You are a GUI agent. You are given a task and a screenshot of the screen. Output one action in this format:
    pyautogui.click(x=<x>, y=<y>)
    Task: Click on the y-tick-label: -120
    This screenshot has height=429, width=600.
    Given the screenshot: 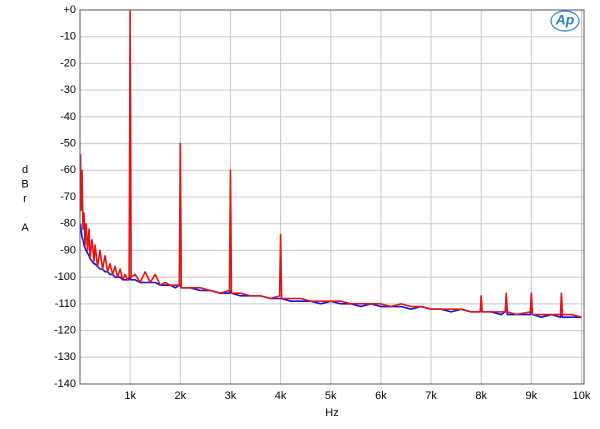 What is the action you would take?
    pyautogui.click(x=65, y=330)
    